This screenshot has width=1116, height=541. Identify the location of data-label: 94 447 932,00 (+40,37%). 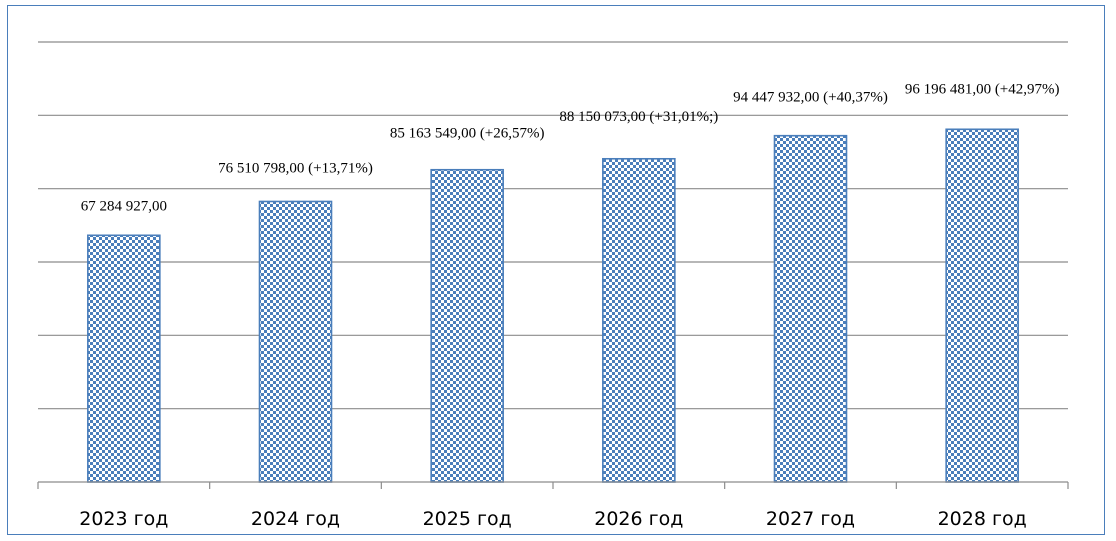
(810, 98).